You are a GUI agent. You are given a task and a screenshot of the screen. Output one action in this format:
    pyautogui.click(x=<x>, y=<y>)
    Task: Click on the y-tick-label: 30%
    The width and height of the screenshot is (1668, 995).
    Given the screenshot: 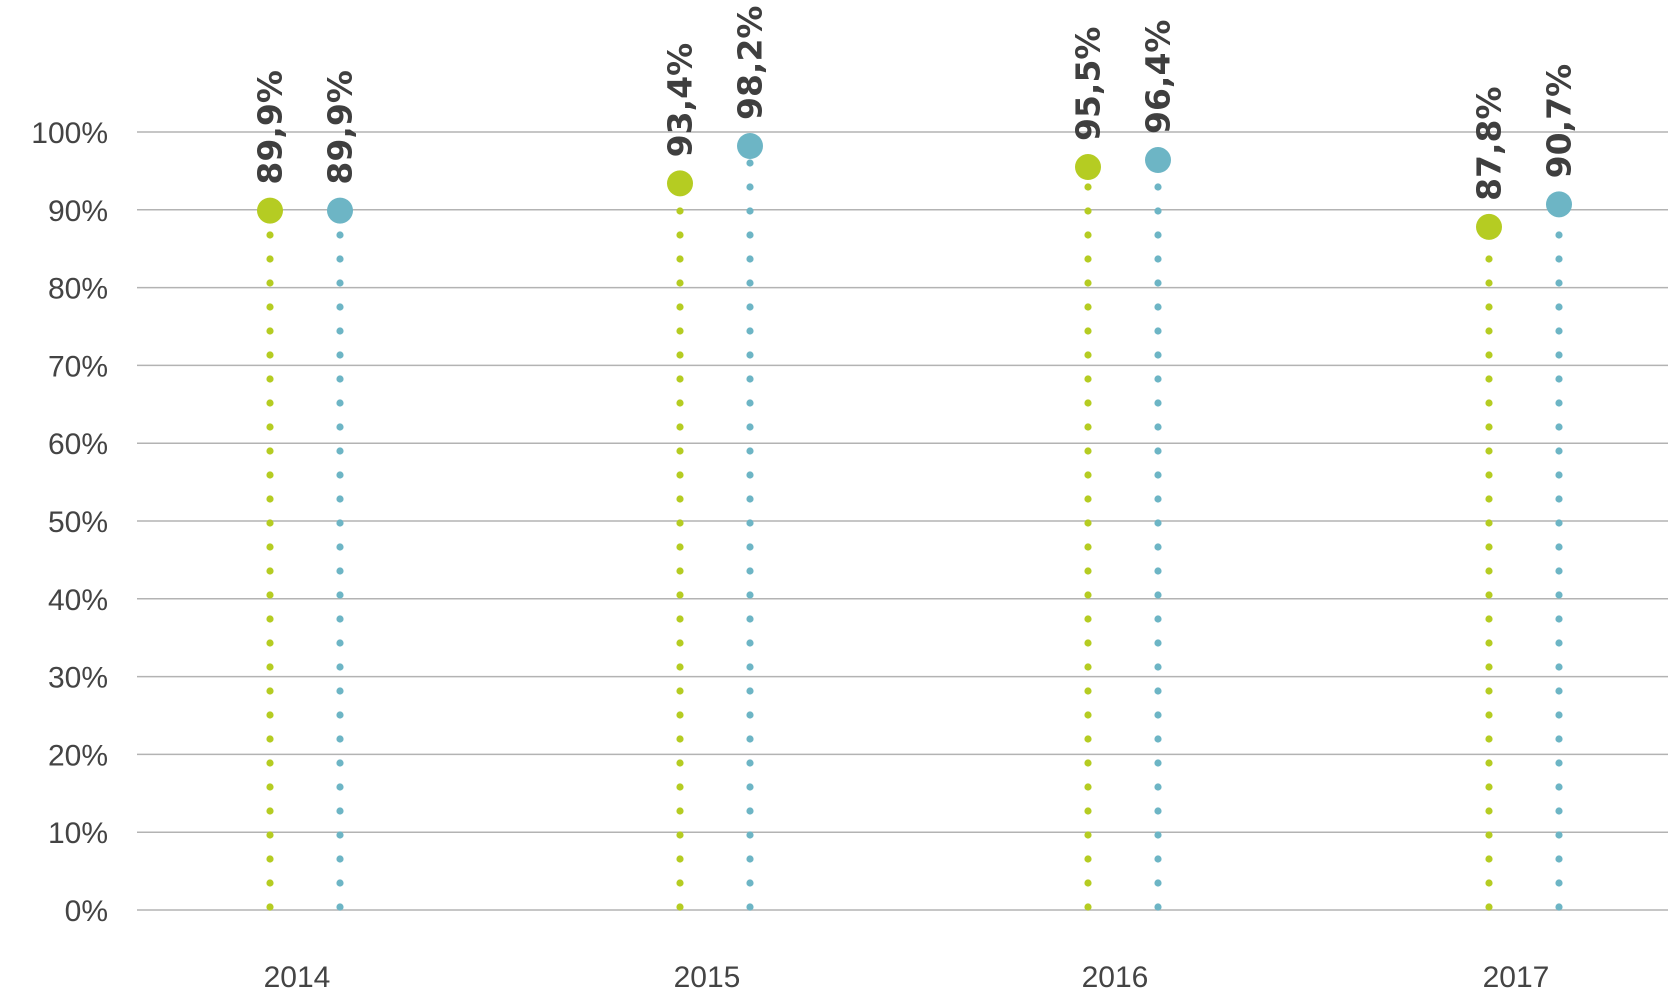 What is the action you would take?
    pyautogui.click(x=78, y=678)
    